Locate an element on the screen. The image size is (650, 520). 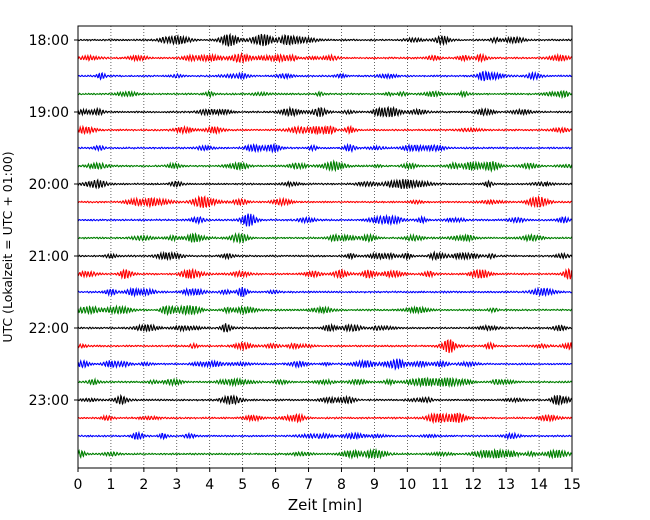
x-tick-label: 7 is located at coordinates (308, 485).